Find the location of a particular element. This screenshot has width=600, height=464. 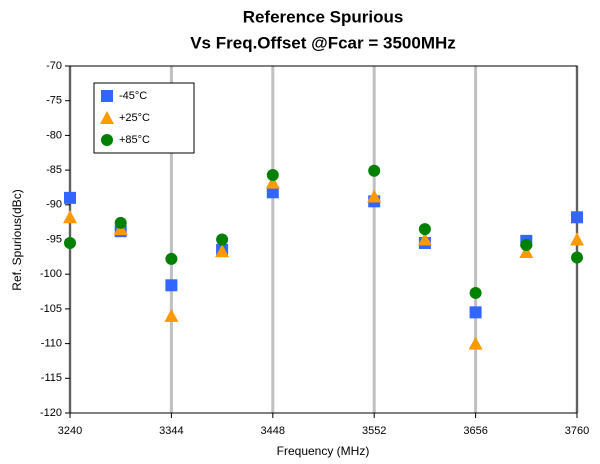

y-axis-label: Ref. Spurious(dBc) is located at coordinates (17, 239).